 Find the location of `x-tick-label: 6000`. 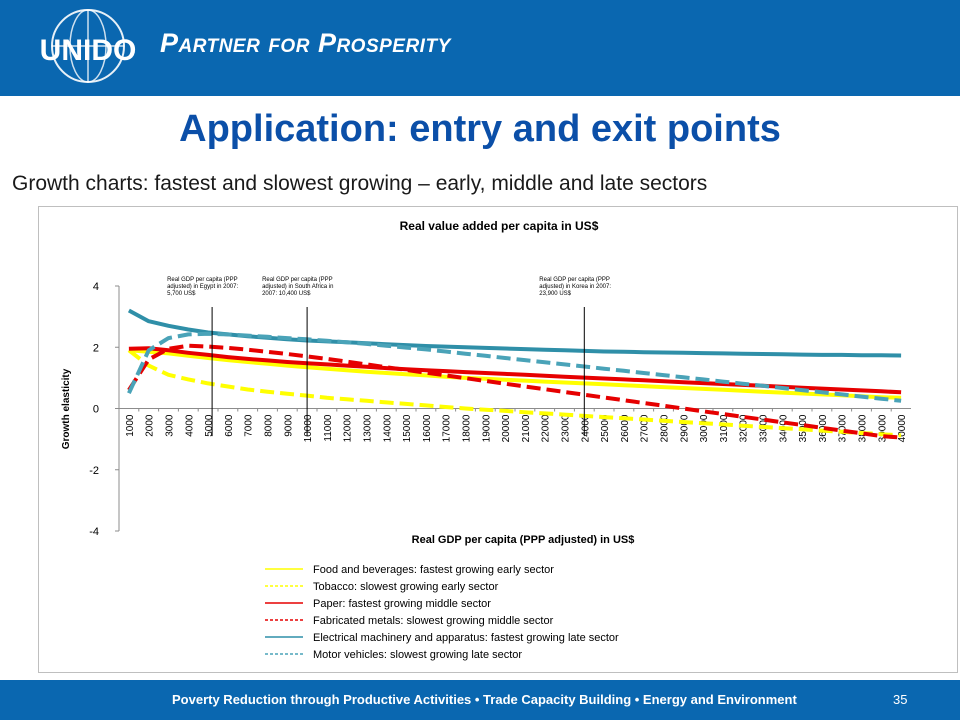

x-tick-label: 6000 is located at coordinates (229, 425).